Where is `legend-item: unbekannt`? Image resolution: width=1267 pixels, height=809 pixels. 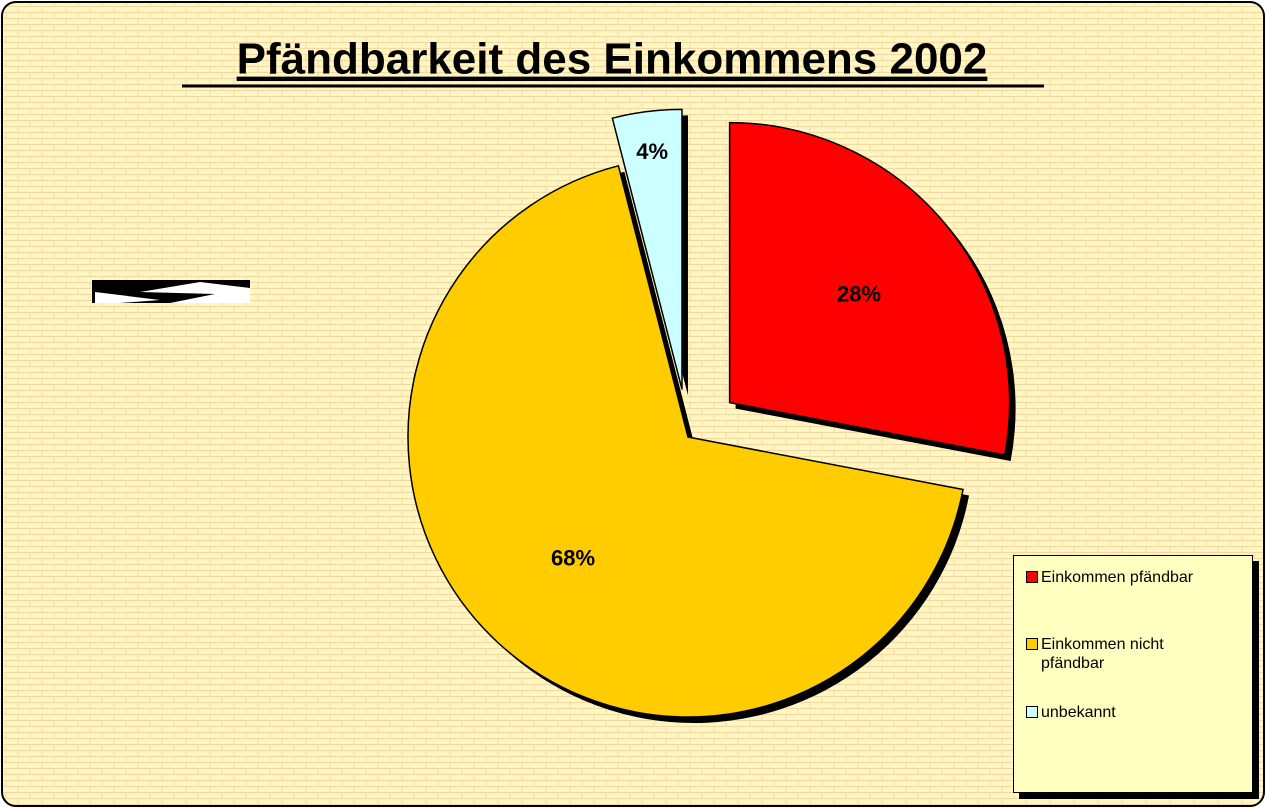
legend-item: unbekannt is located at coordinates (1135, 712).